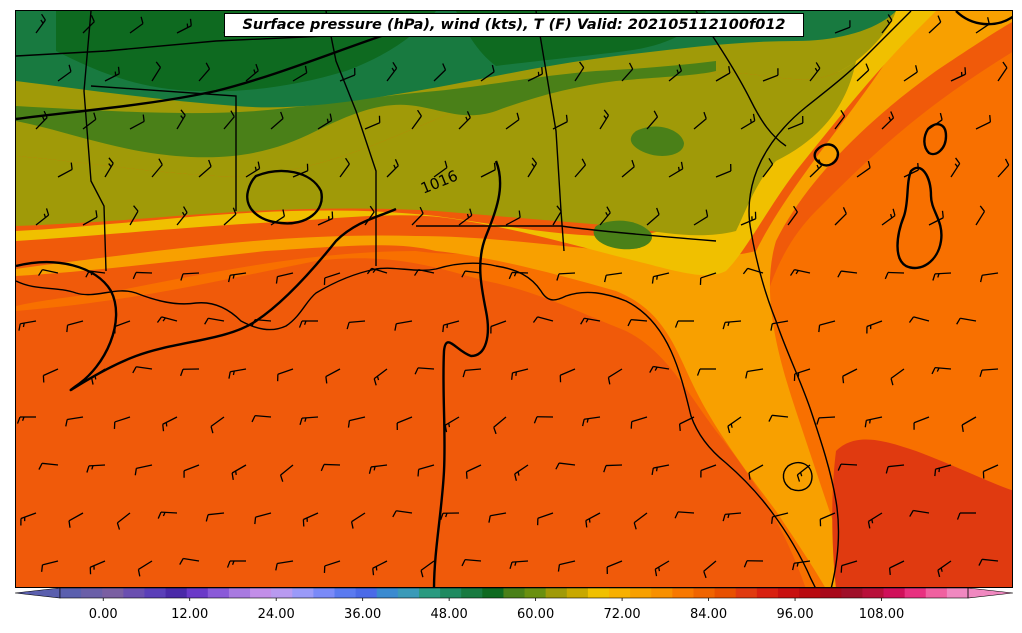 The image size is (1022, 633). I want to click on state-border-ar-la, so click(163, 148).